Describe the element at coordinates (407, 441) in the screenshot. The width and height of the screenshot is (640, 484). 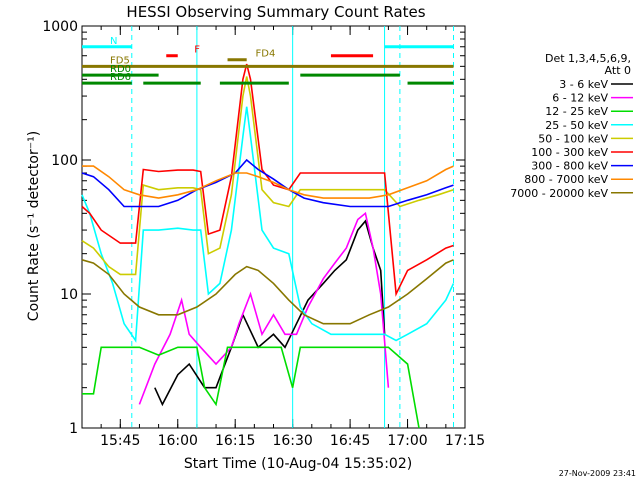
I see `x-tick-label: 17:00` at that location.